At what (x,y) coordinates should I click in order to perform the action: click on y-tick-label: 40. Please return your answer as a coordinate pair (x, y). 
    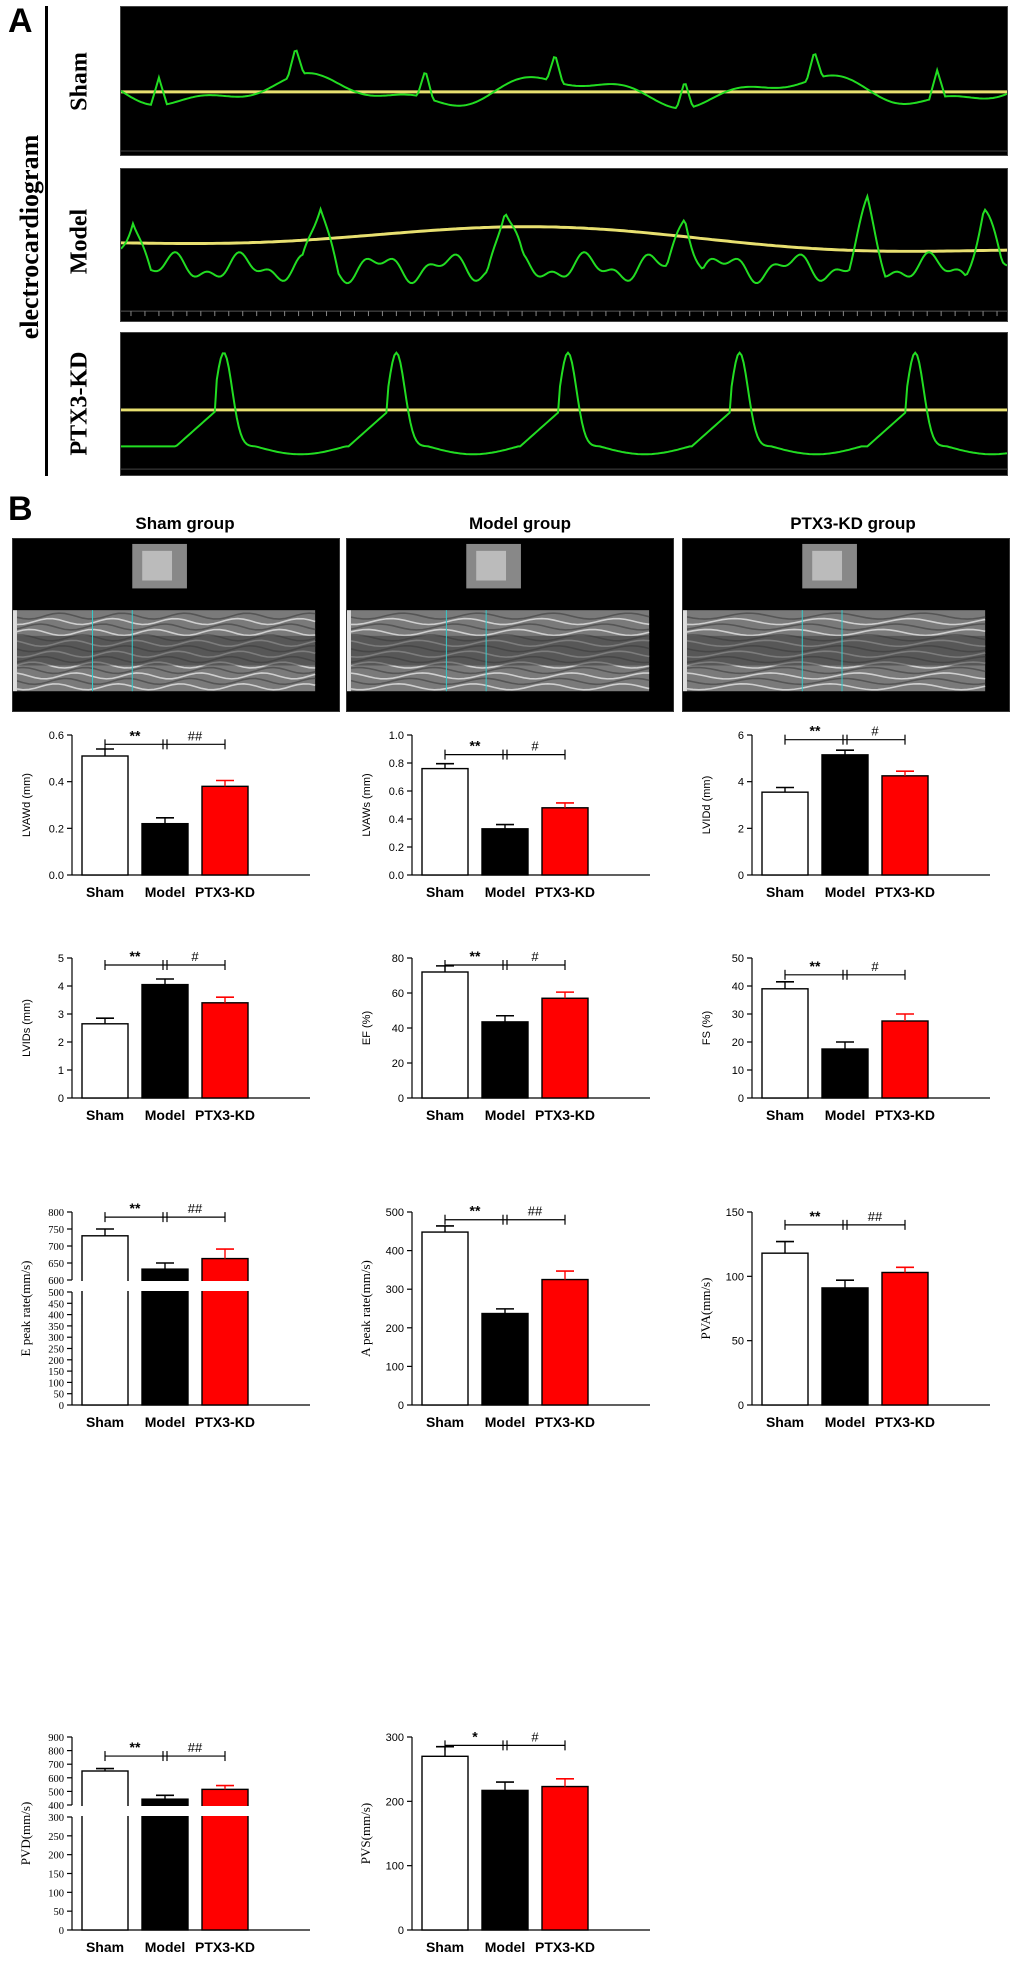
    Looking at the image, I should click on (398, 1029).